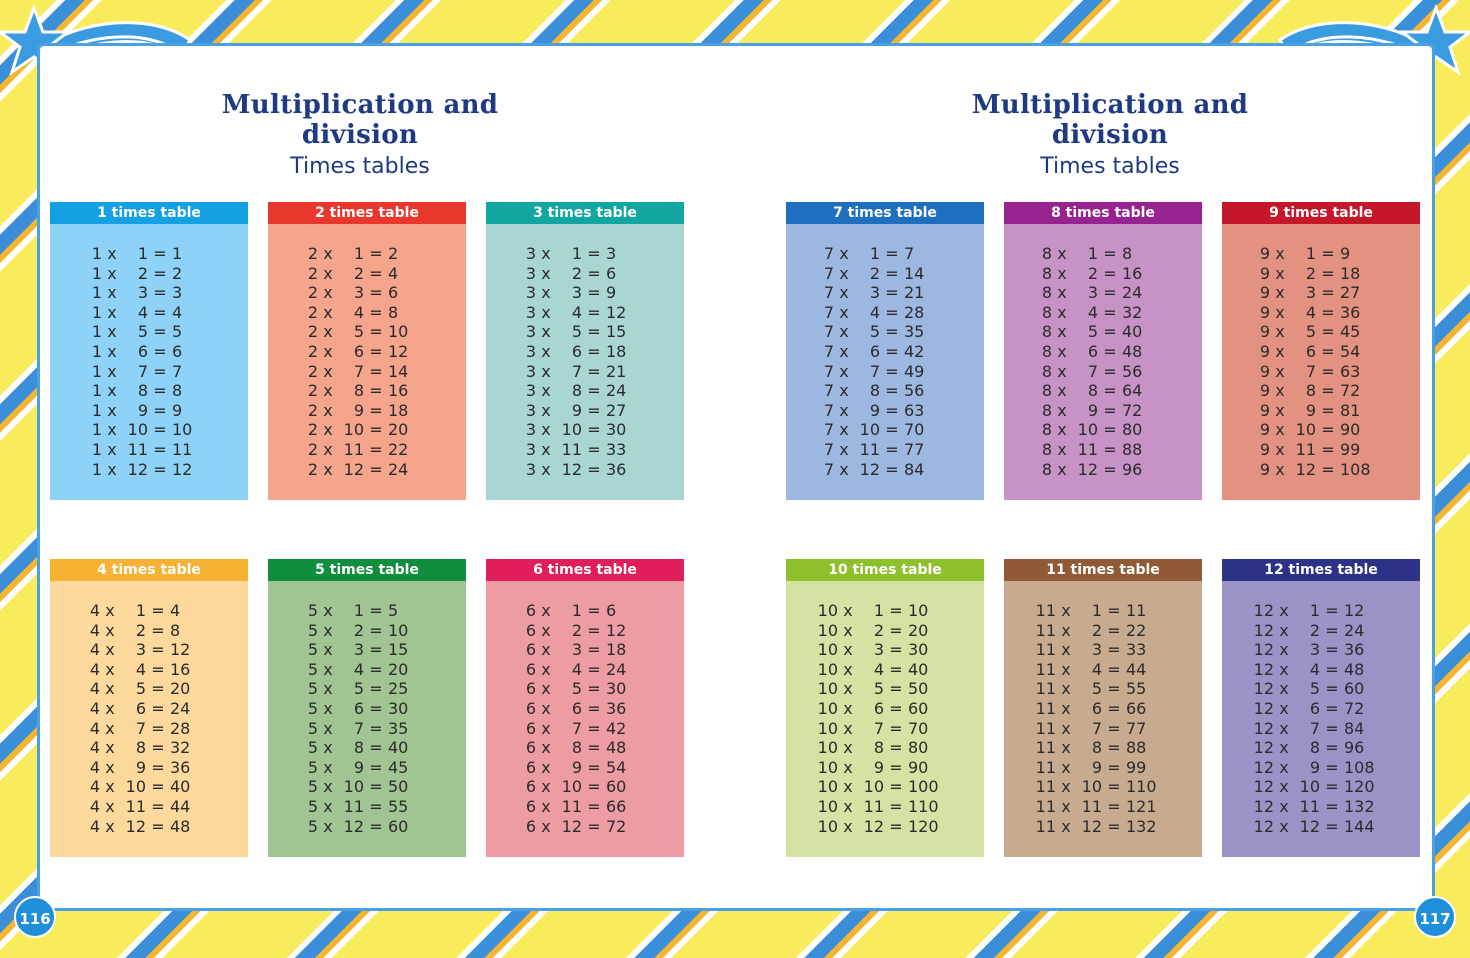 This screenshot has width=1470, height=958. I want to click on table-row: 11 x 9 = 99, so click(1091, 767).